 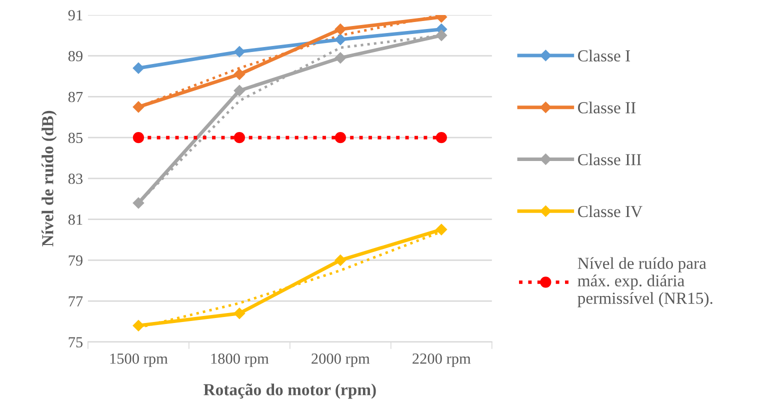 What do you see at coordinates (49, 178) in the screenshot?
I see `y-axis-title: Nível de ruído (dB)` at bounding box center [49, 178].